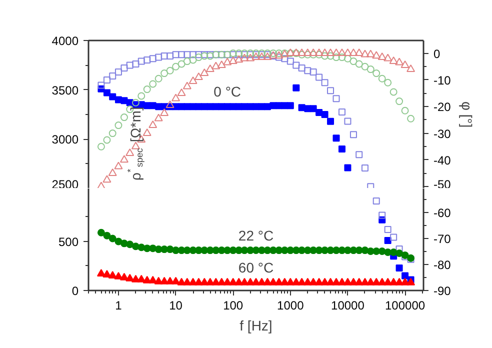  I want to click on y2-tick-label: -30, so click(443, 133).